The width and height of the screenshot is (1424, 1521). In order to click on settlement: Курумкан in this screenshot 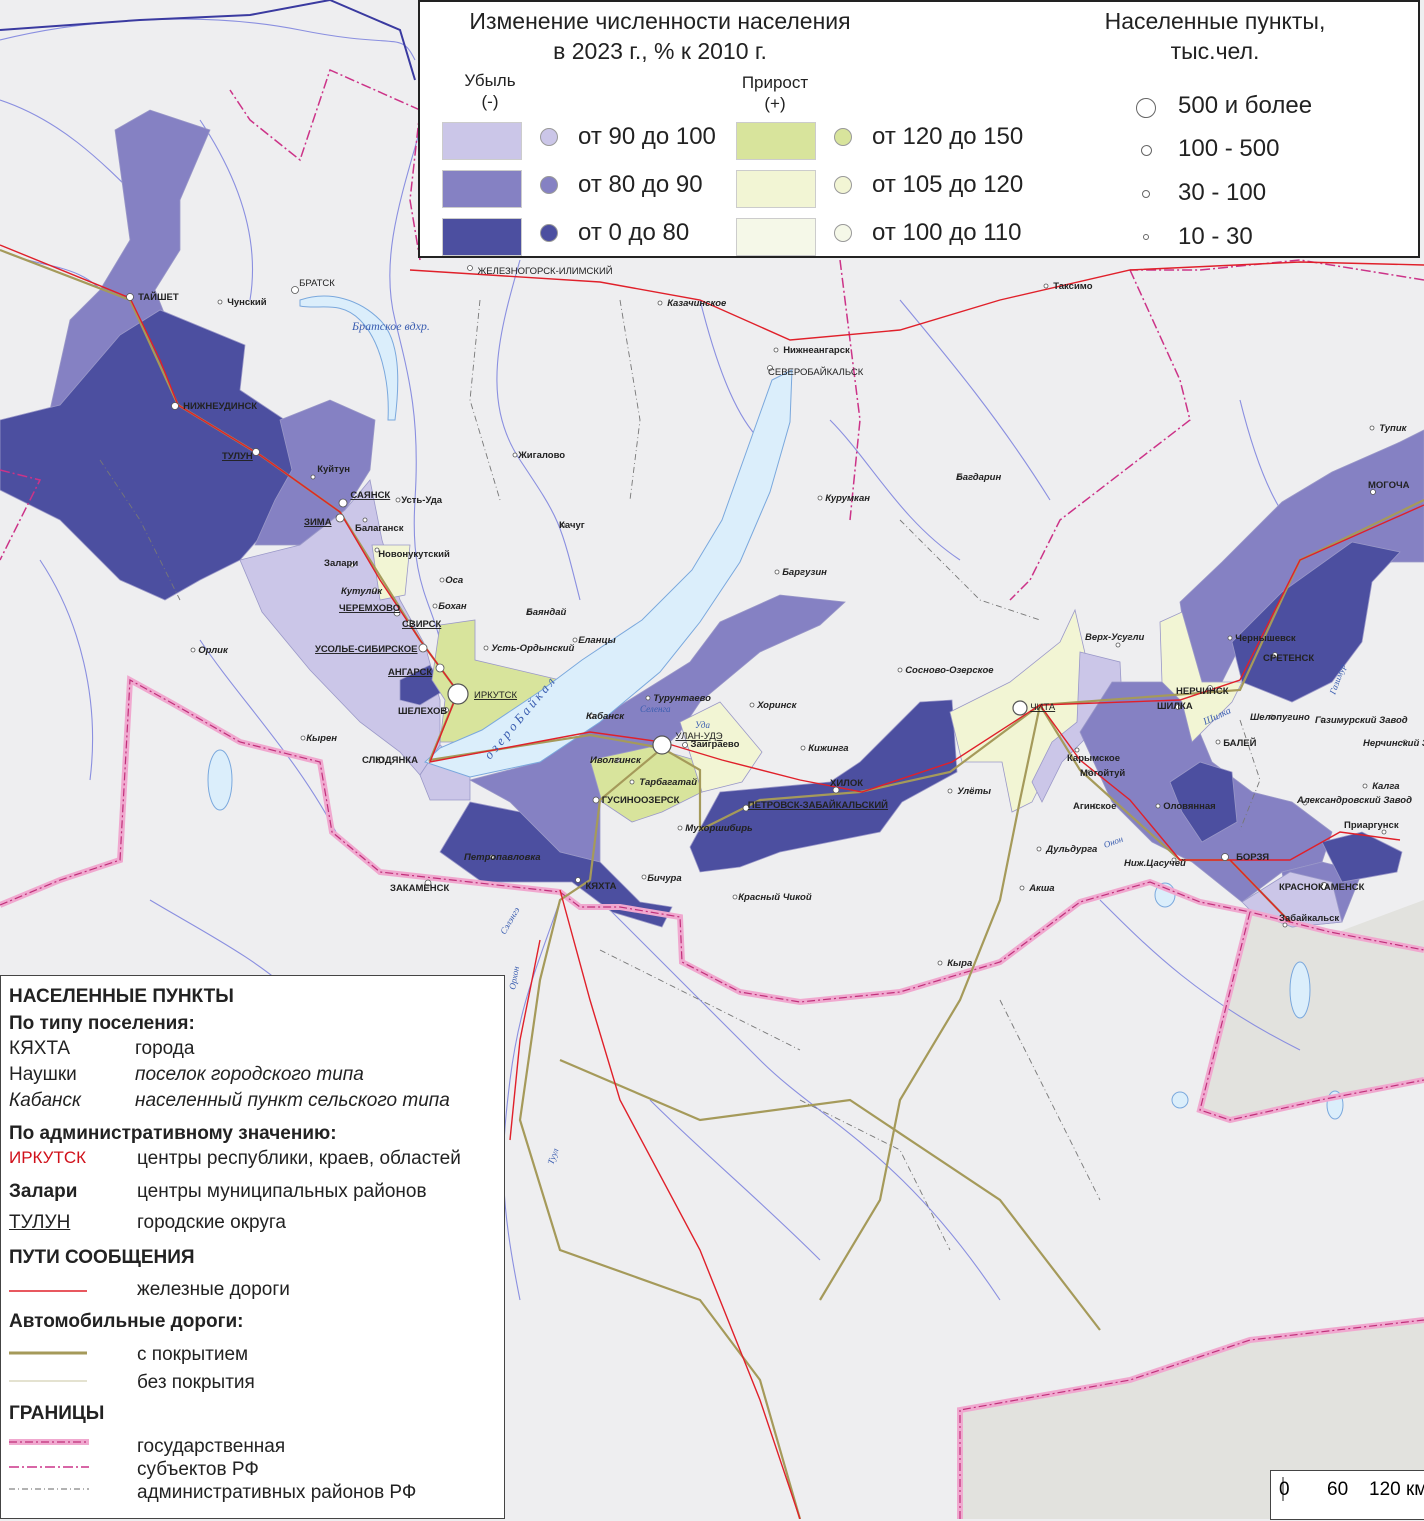, I will do `click(844, 498)`.